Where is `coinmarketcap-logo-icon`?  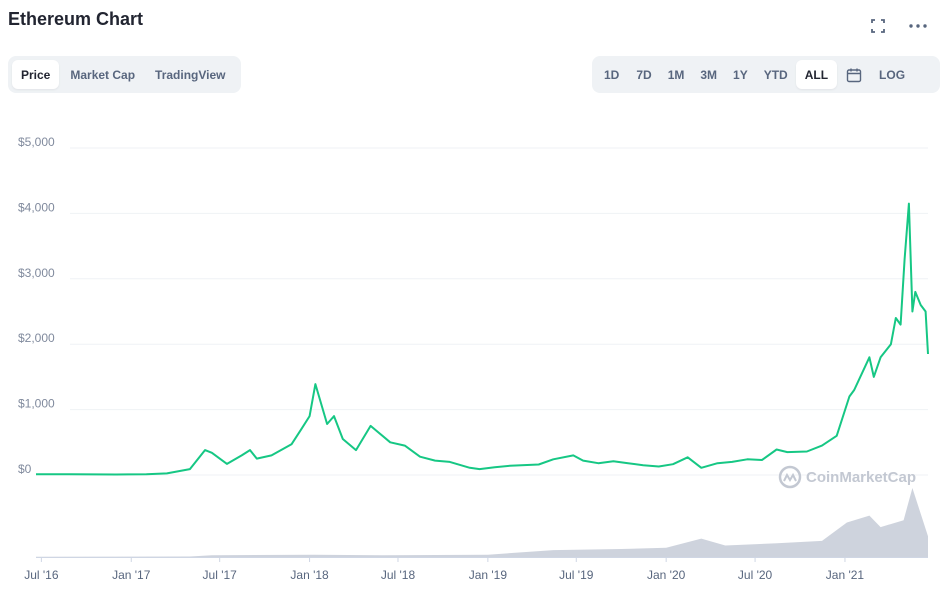
coinmarketcap-logo-icon is located at coordinates (790, 477).